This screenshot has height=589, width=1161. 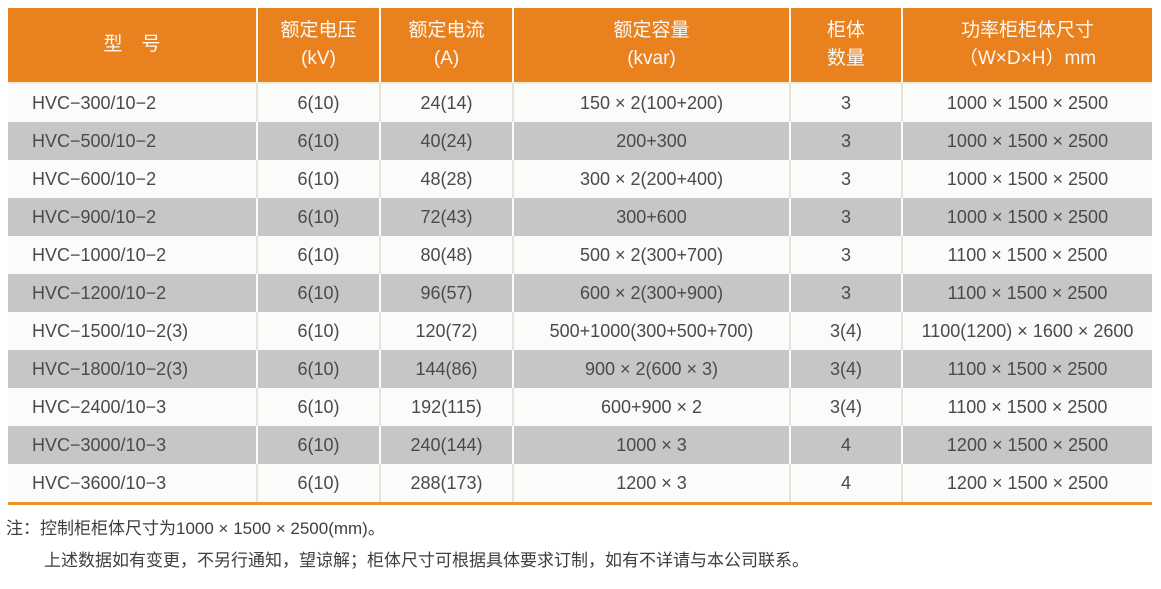 I want to click on cell-capacity: 300+600, so click(x=651, y=217).